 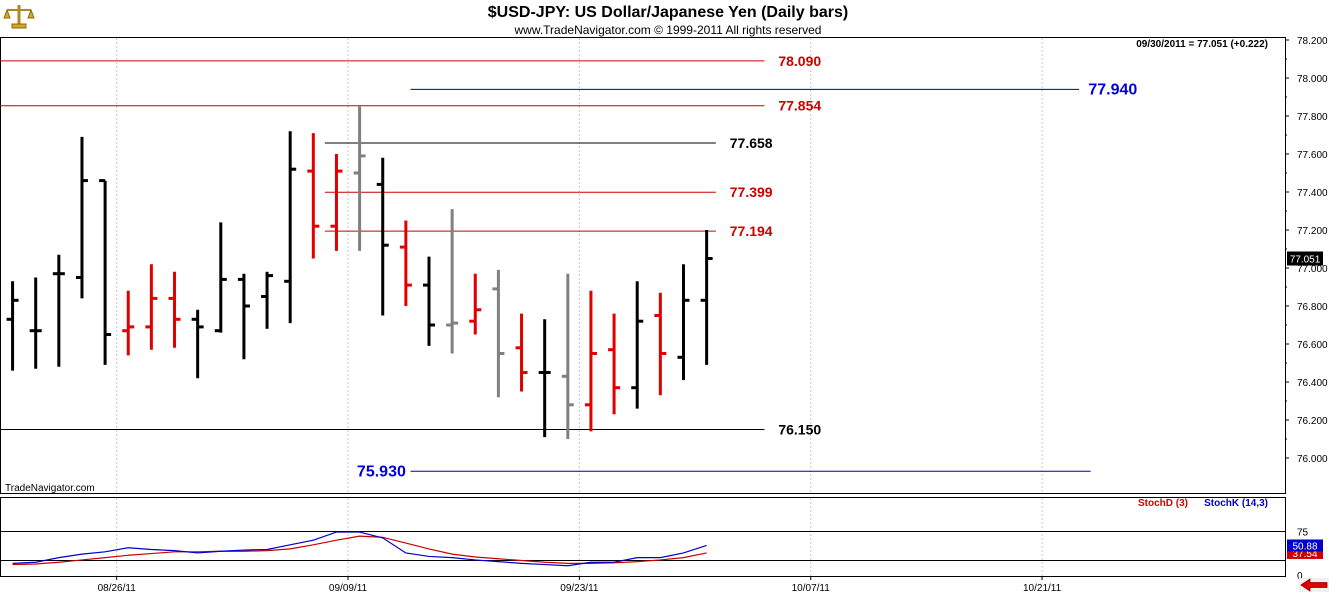 What do you see at coordinates (1312, 117) in the screenshot?
I see `y-tick-label: 77.800` at bounding box center [1312, 117].